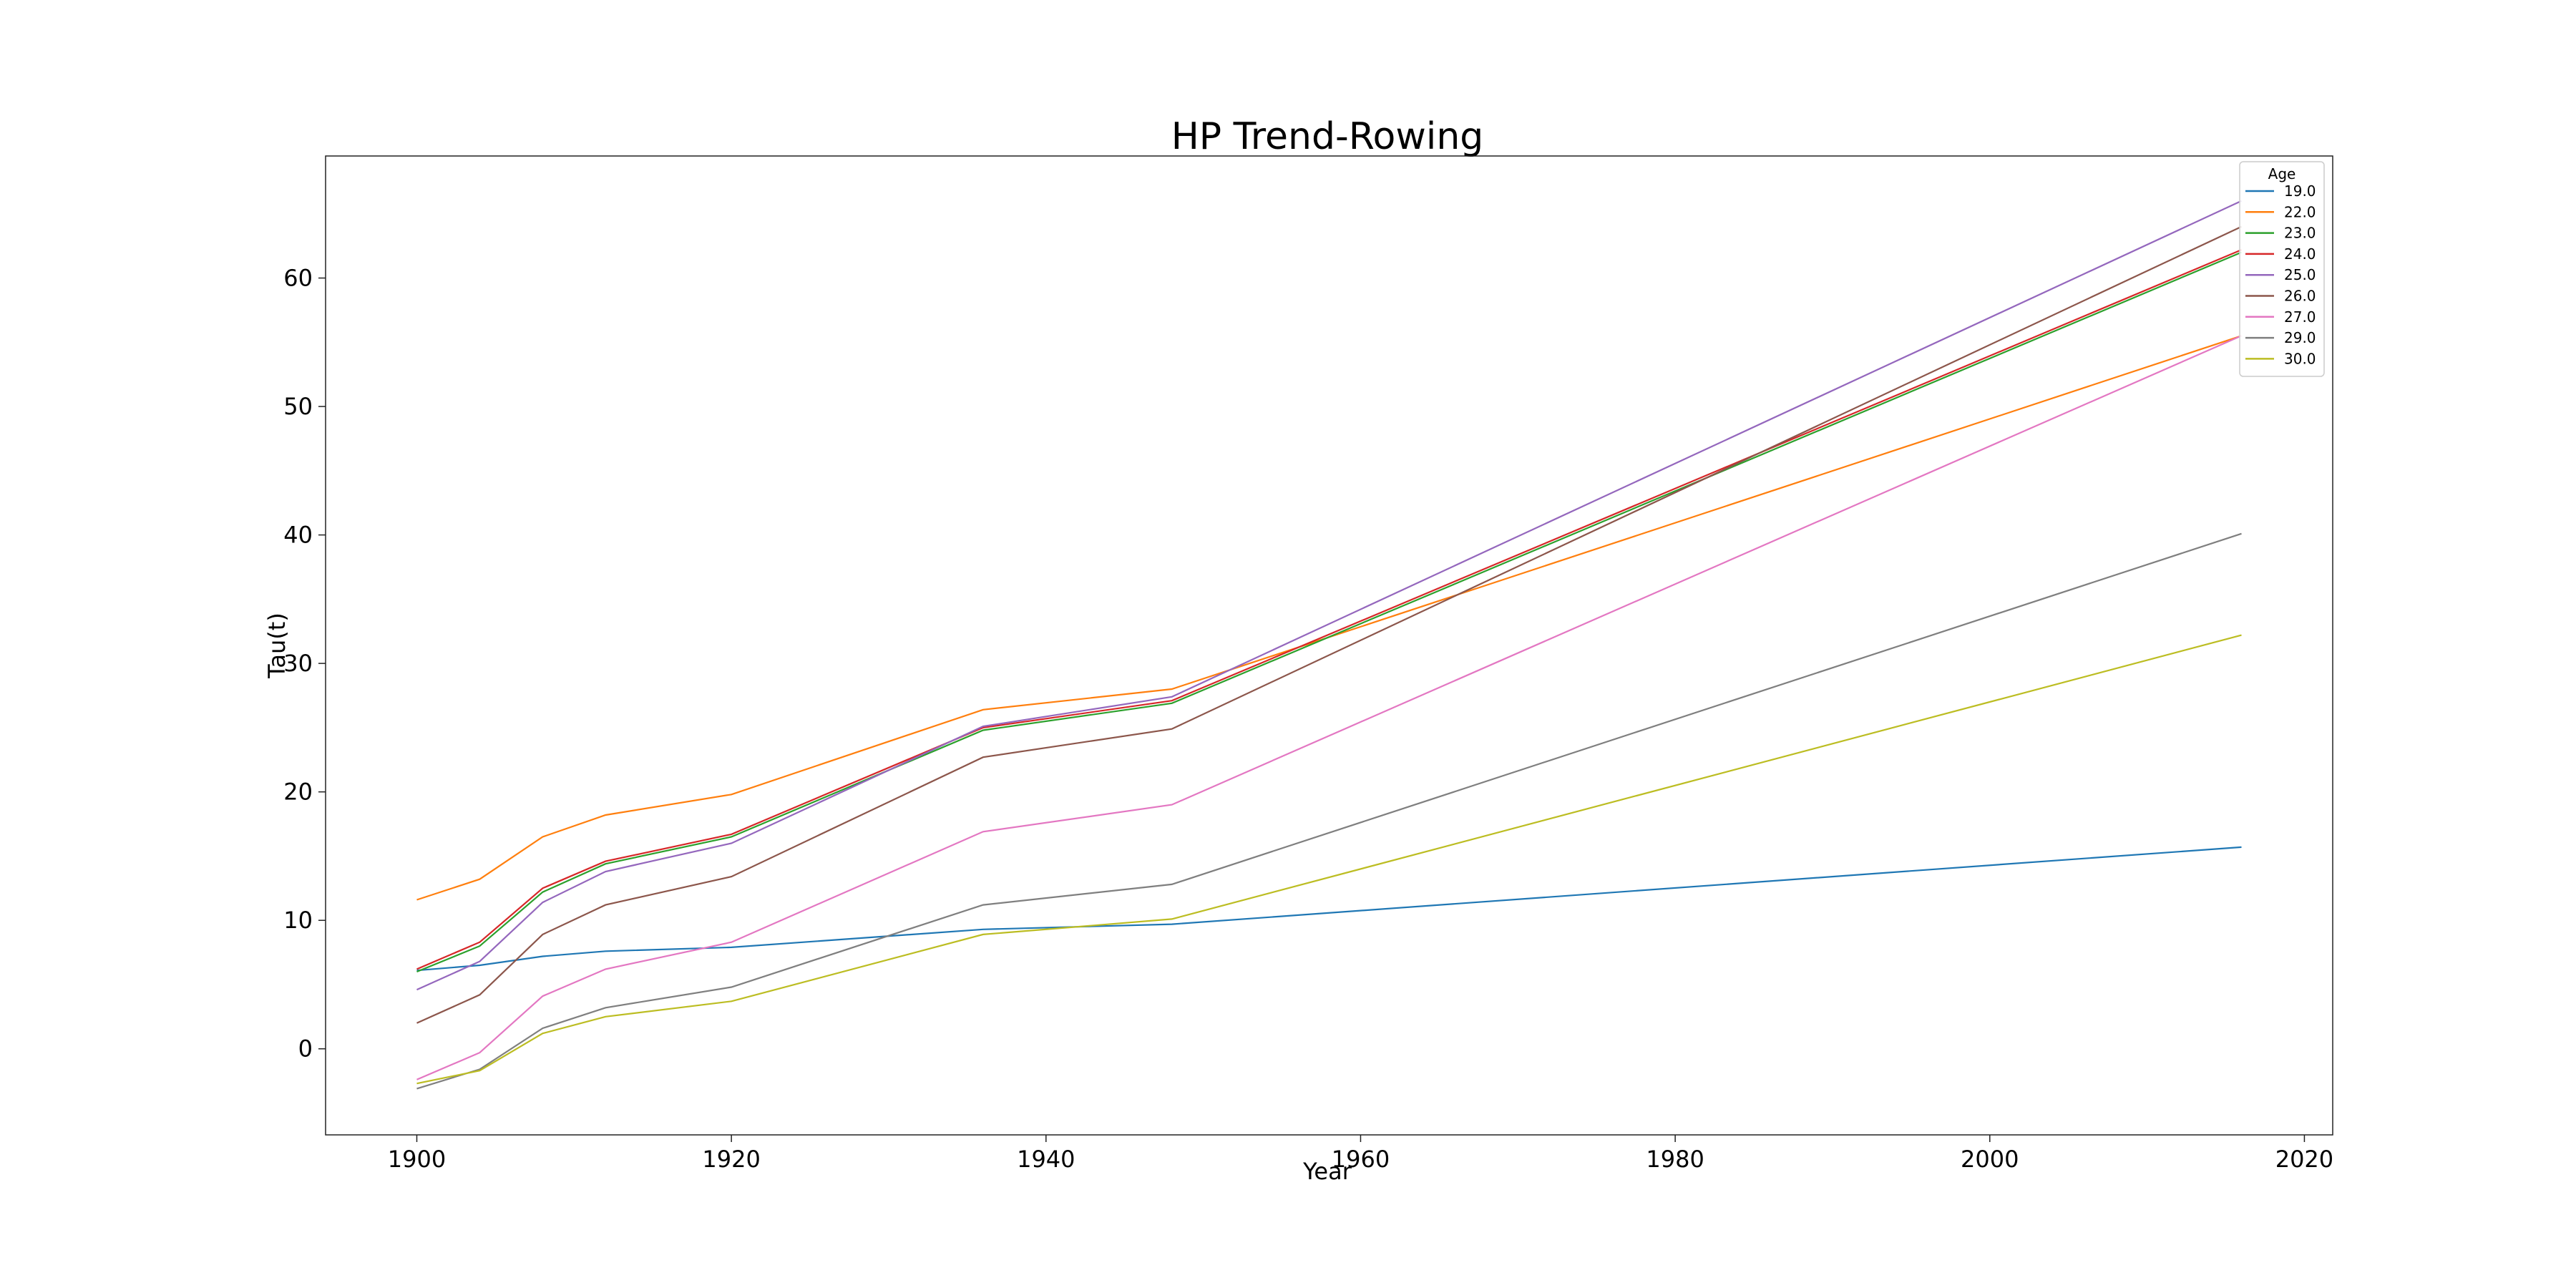 The width and height of the screenshot is (2576, 1288). Describe the element at coordinates (1990, 1159) in the screenshot. I see `x-tick-label: 2000` at that location.